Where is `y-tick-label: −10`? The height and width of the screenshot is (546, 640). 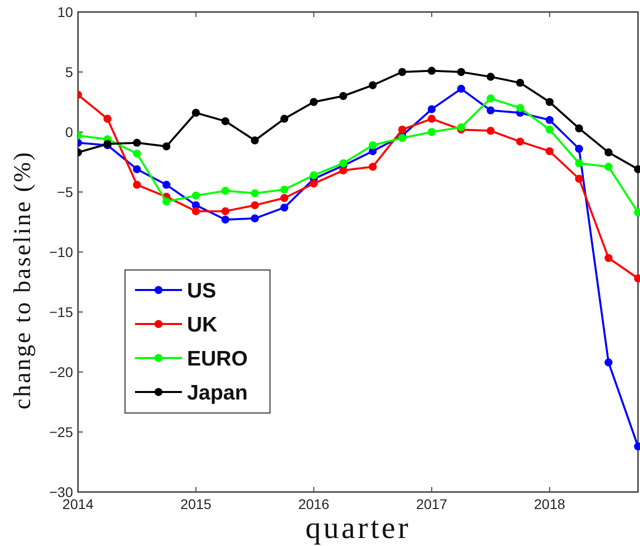
y-tick-label: −10 is located at coordinates (61, 252).